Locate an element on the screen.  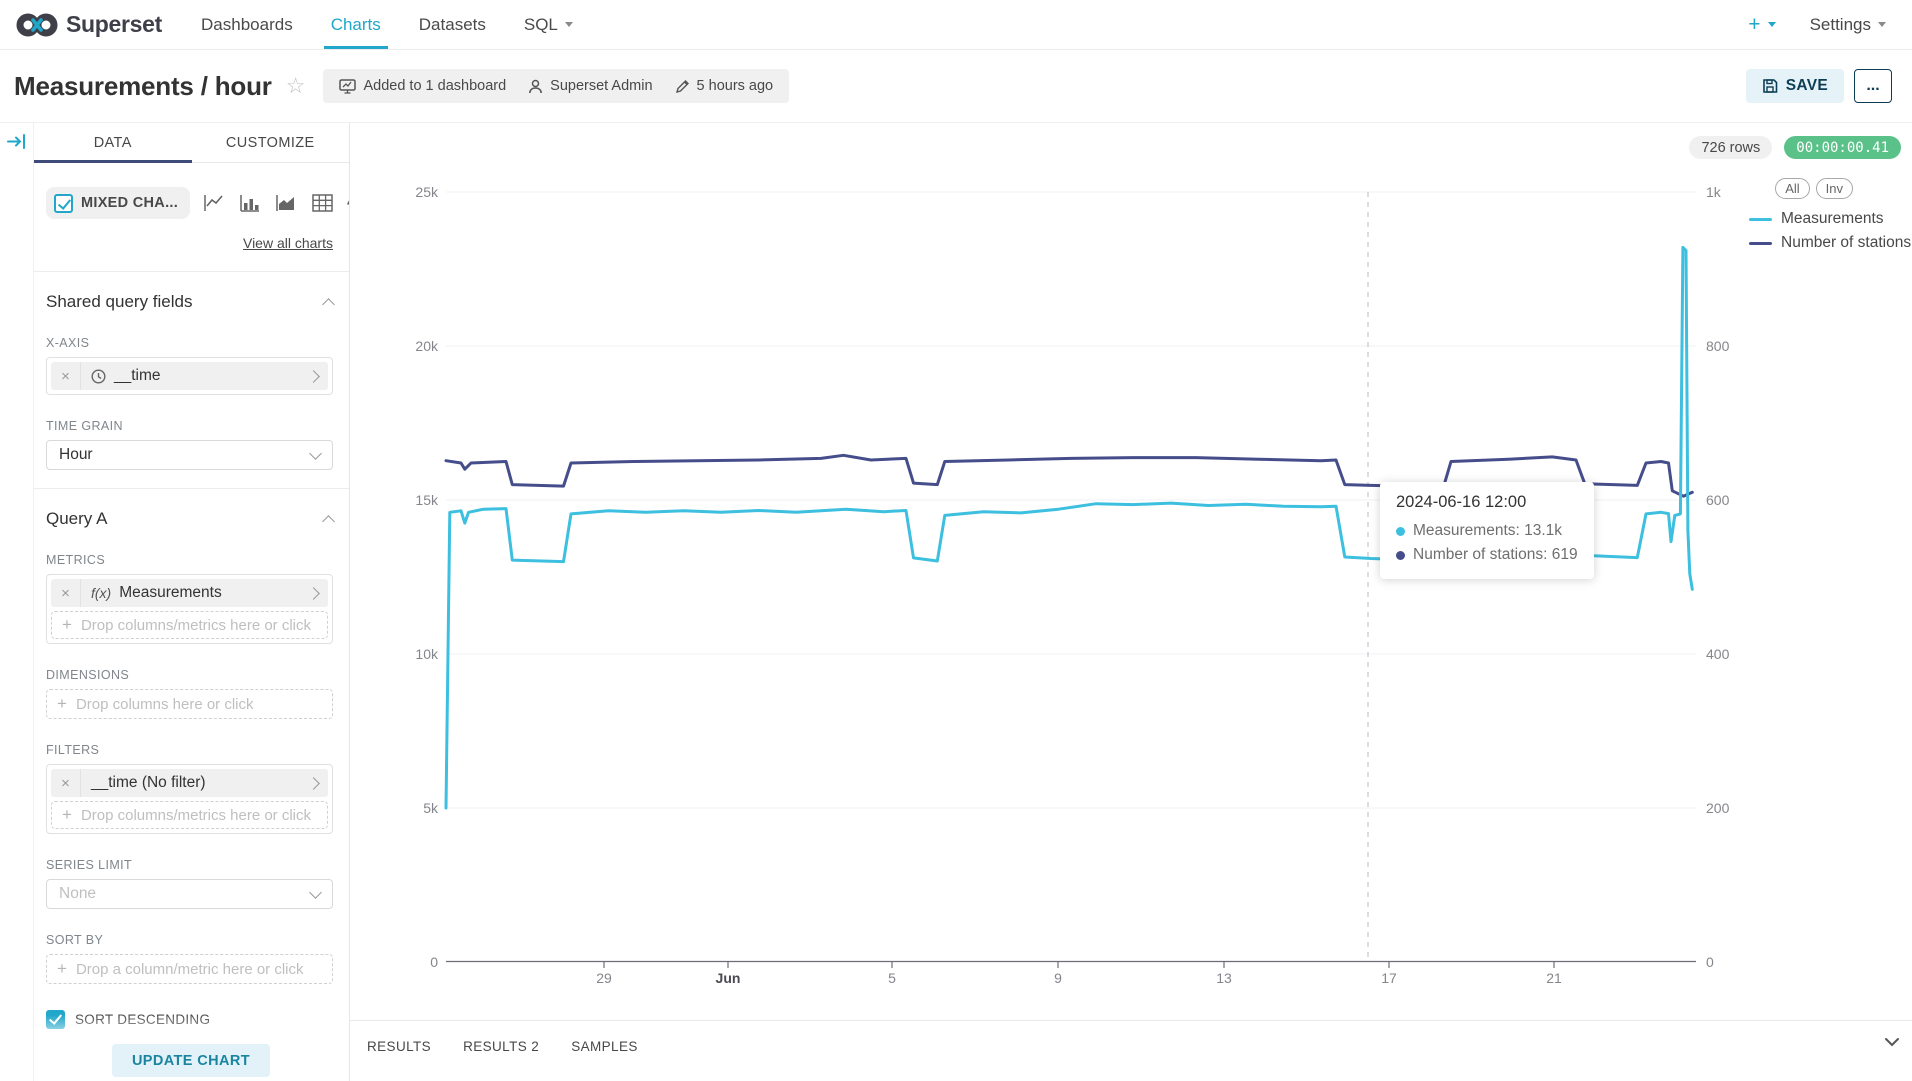
tooltip-item-text: Number of stations: 619 is located at coordinates (1495, 555).